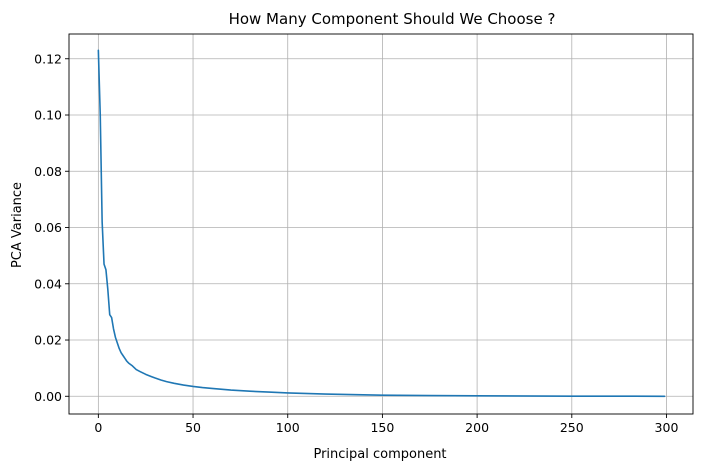 Image resolution: width=703 pixels, height=470 pixels. What do you see at coordinates (193, 427) in the screenshot?
I see `x-tick-label: 50` at bounding box center [193, 427].